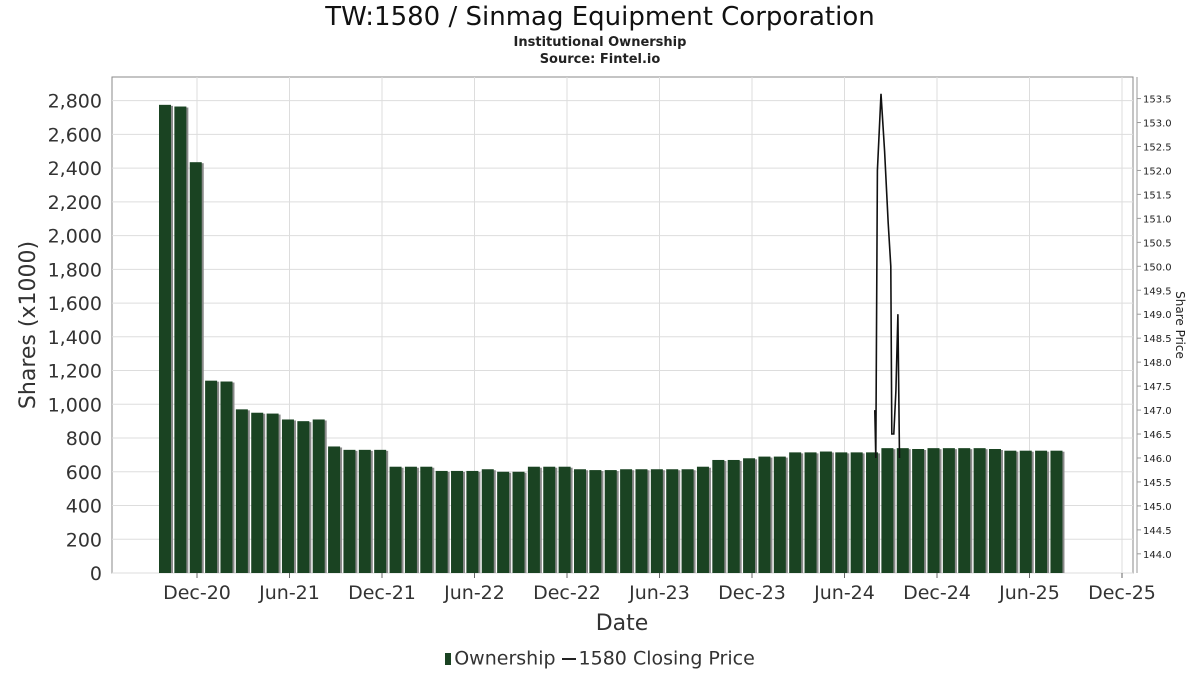 The width and height of the screenshot is (1200, 675). I want to click on y2-tick-label: 152.0, so click(1157, 171).